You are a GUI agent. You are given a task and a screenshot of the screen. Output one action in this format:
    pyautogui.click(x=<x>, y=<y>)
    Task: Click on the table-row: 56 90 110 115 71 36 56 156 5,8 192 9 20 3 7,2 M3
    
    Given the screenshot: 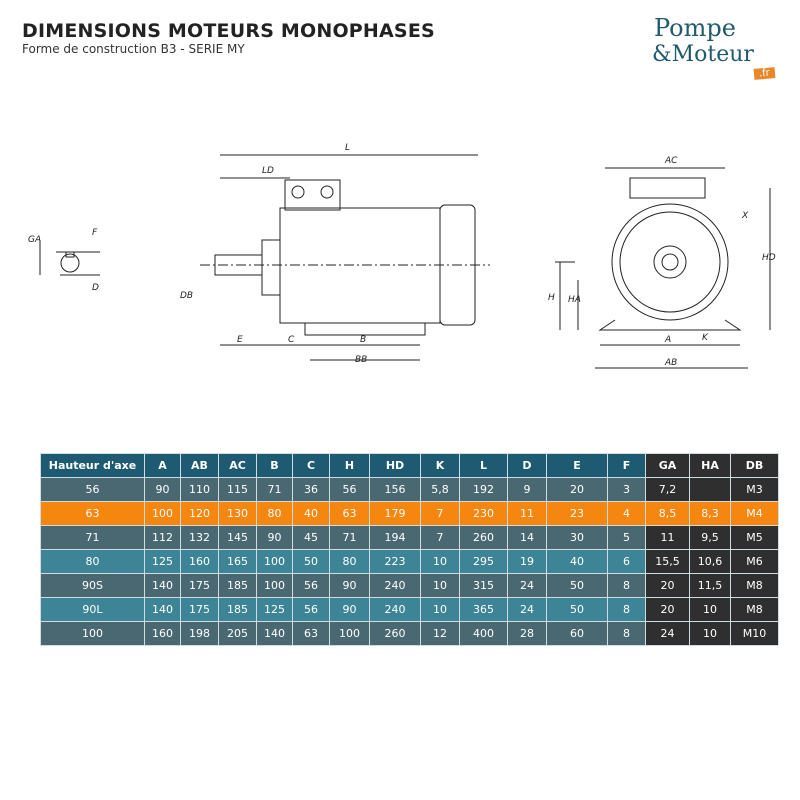 What is the action you would take?
    pyautogui.click(x=409, y=489)
    